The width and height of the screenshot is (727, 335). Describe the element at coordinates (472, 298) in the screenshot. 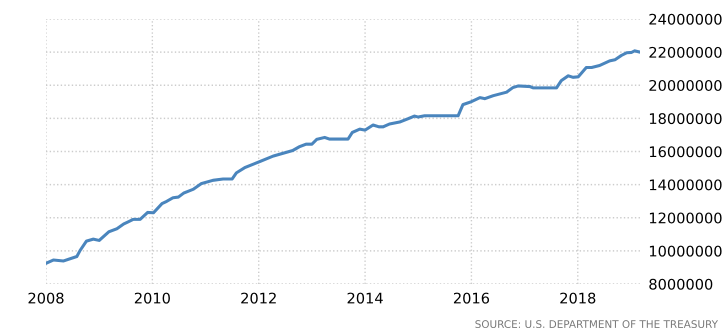

I see `x-tick-label: 2016` at that location.